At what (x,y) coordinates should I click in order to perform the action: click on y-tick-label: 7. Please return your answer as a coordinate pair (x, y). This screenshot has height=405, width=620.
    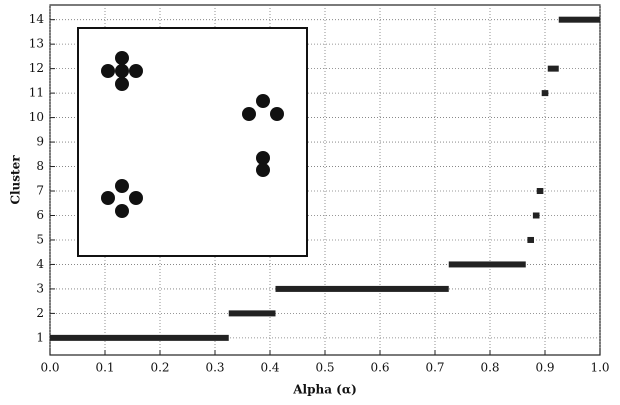
    Looking at the image, I should click on (40, 191).